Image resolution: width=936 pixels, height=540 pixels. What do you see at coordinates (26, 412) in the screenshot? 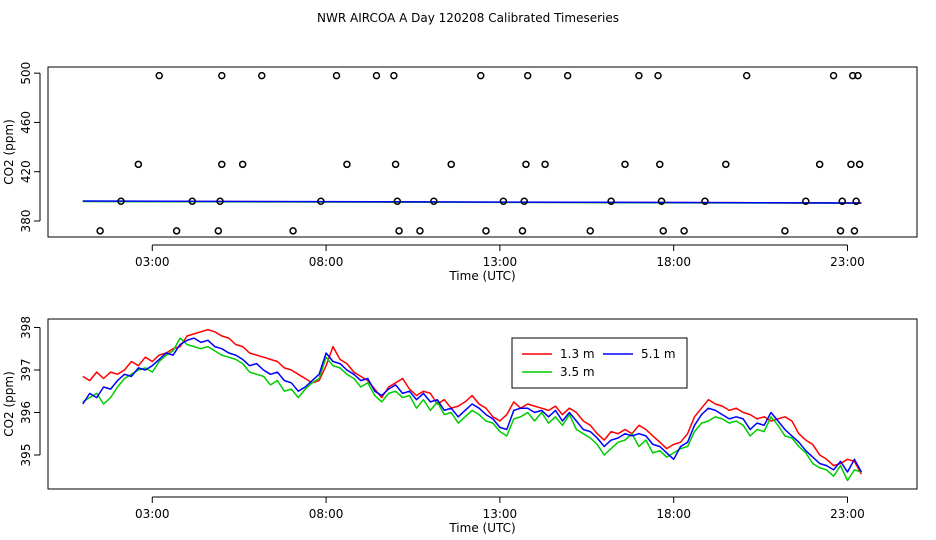
I see `y-tick-label: 396` at bounding box center [26, 412].